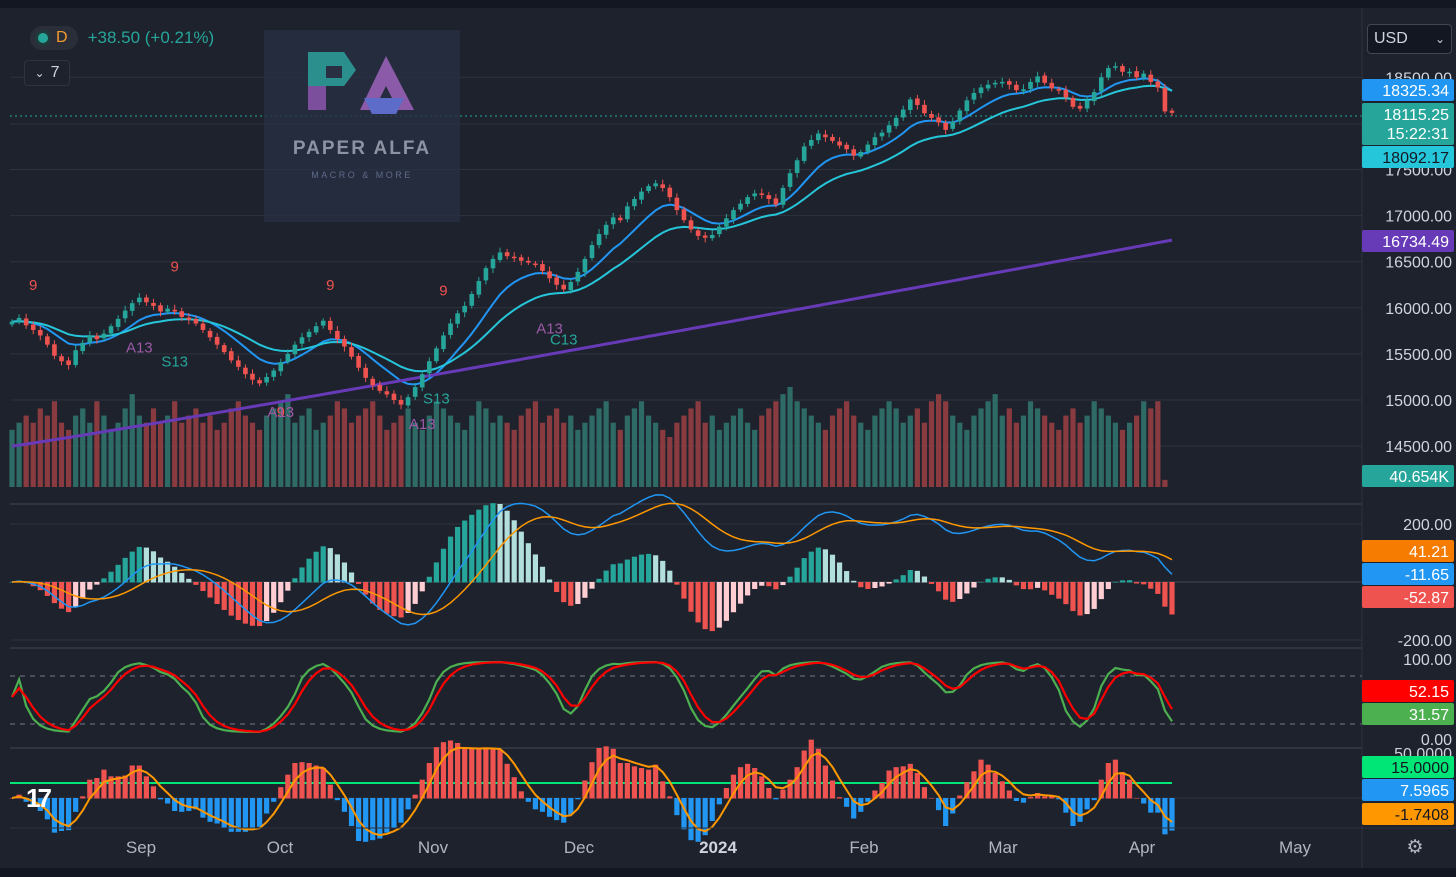  I want to click on signal-label-2: 9, so click(175, 266).